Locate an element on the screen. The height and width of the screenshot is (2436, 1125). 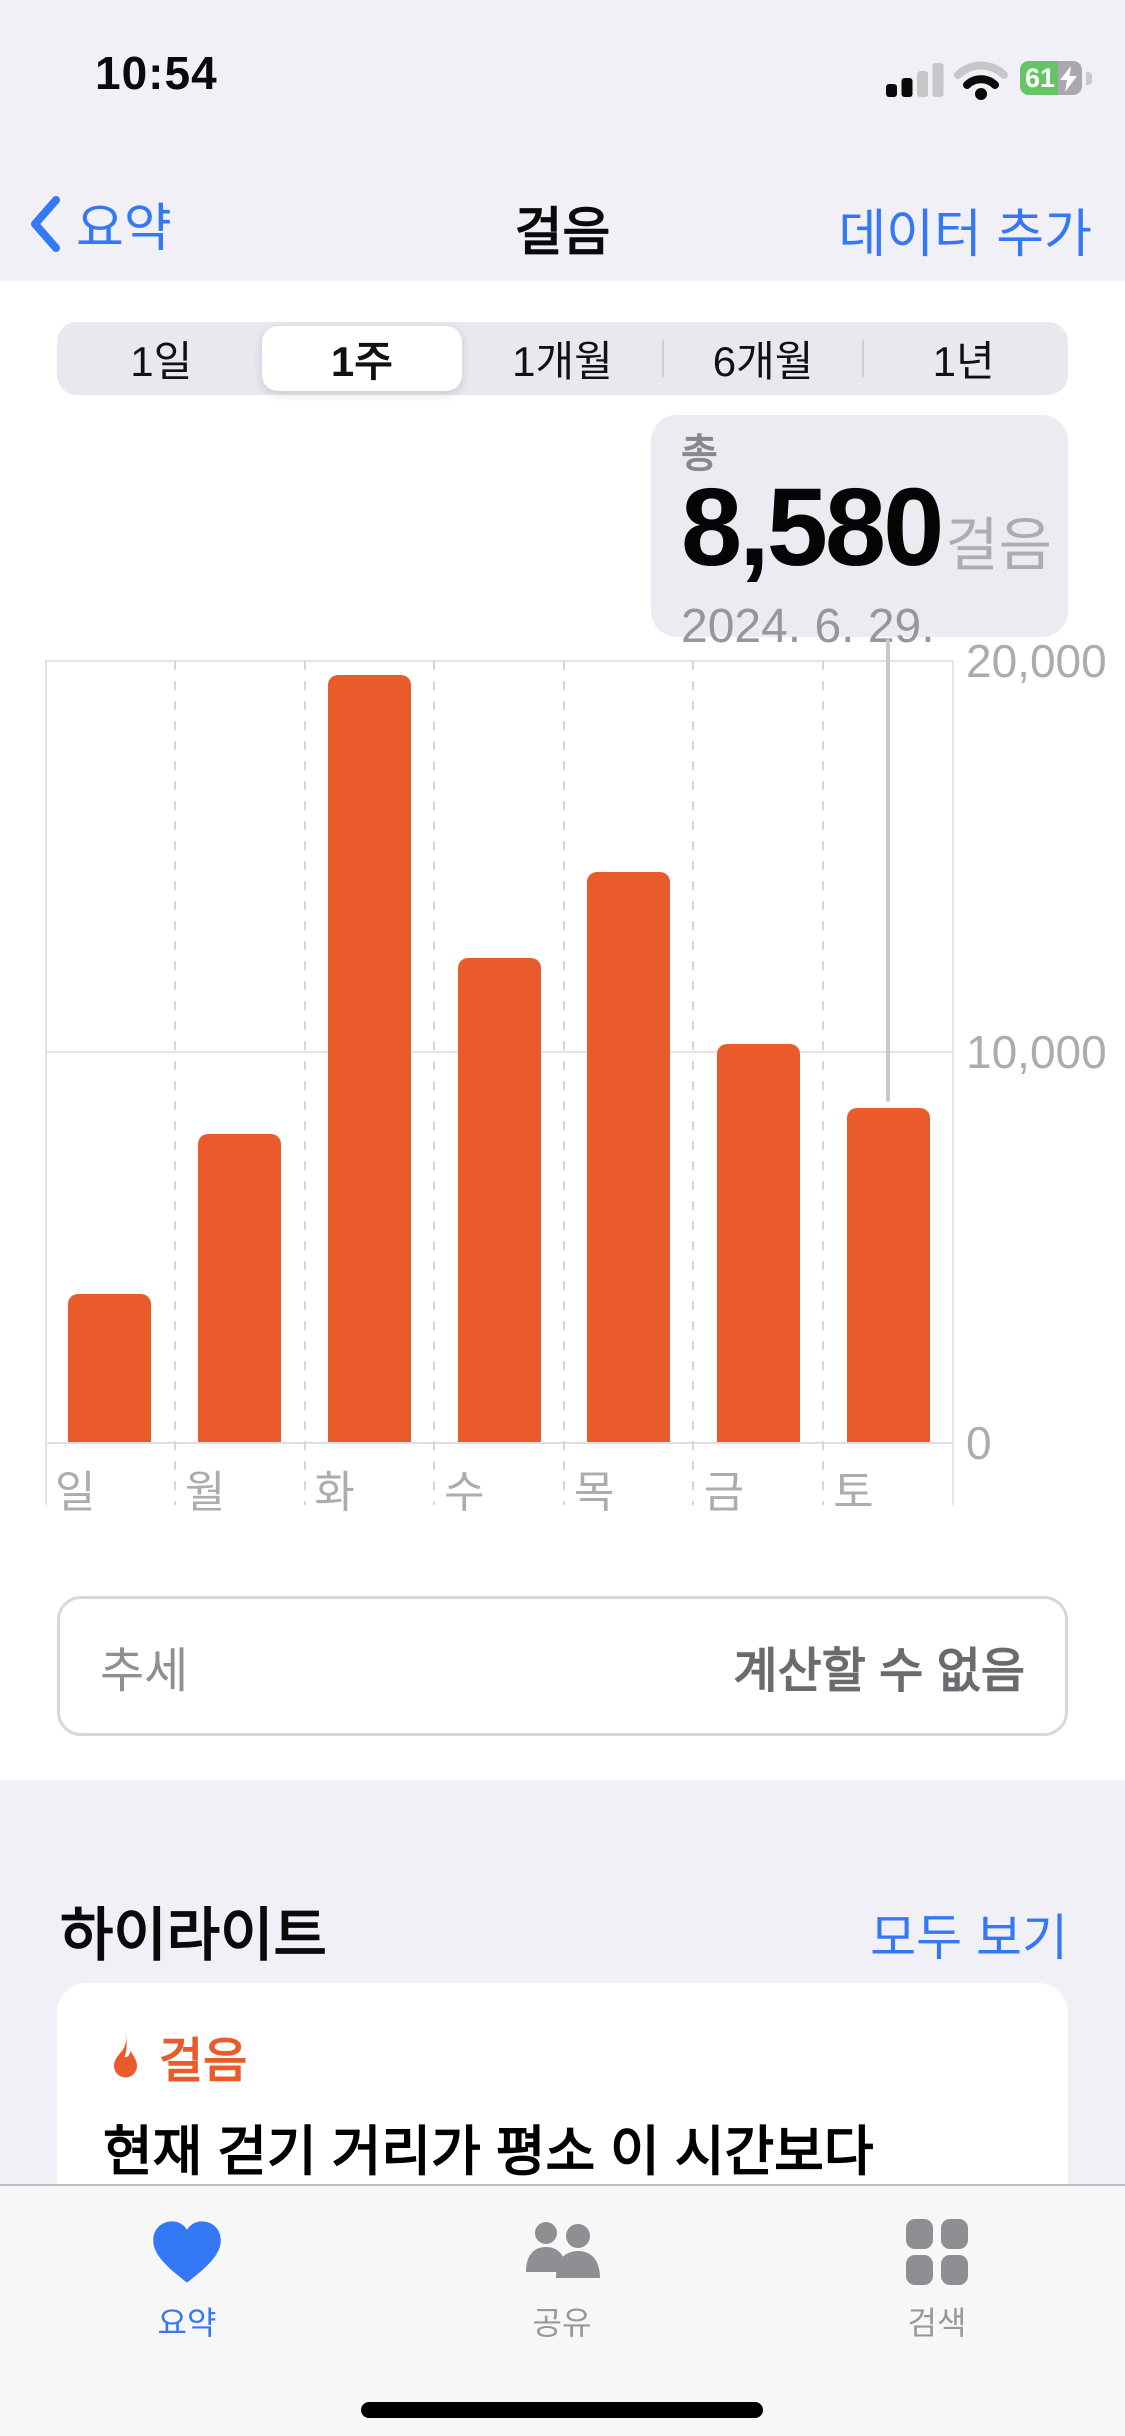
bar-화 is located at coordinates (369, 1058).